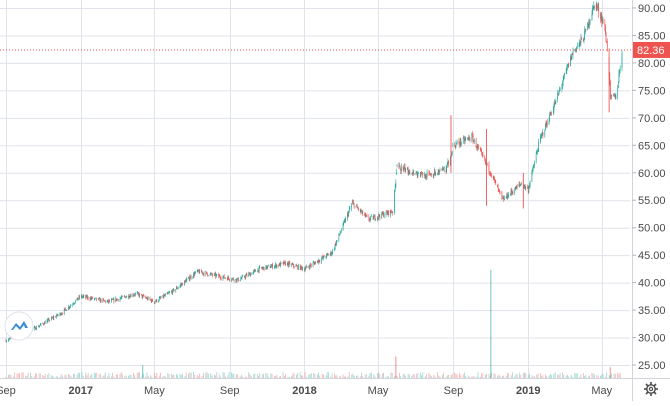 This screenshot has height=406, width=670. I want to click on x-tick-label: Sep, so click(230, 391).